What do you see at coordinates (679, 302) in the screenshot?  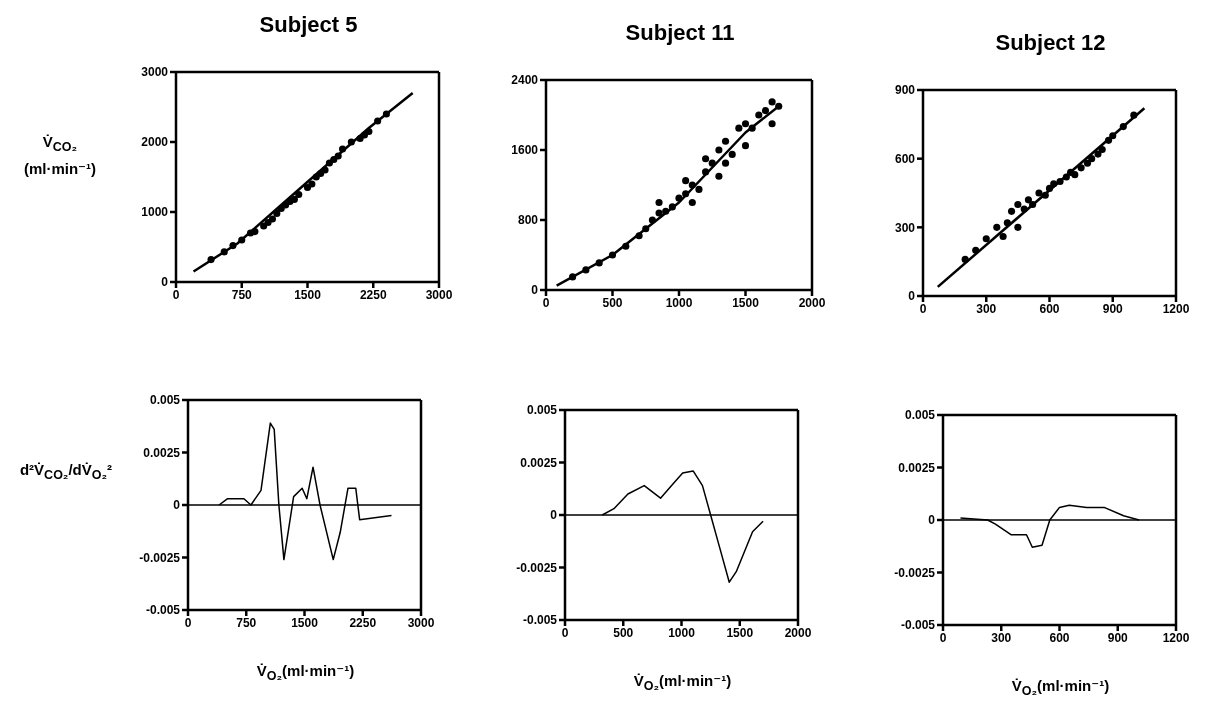 I see `x-tick-label: 1000` at bounding box center [679, 302].